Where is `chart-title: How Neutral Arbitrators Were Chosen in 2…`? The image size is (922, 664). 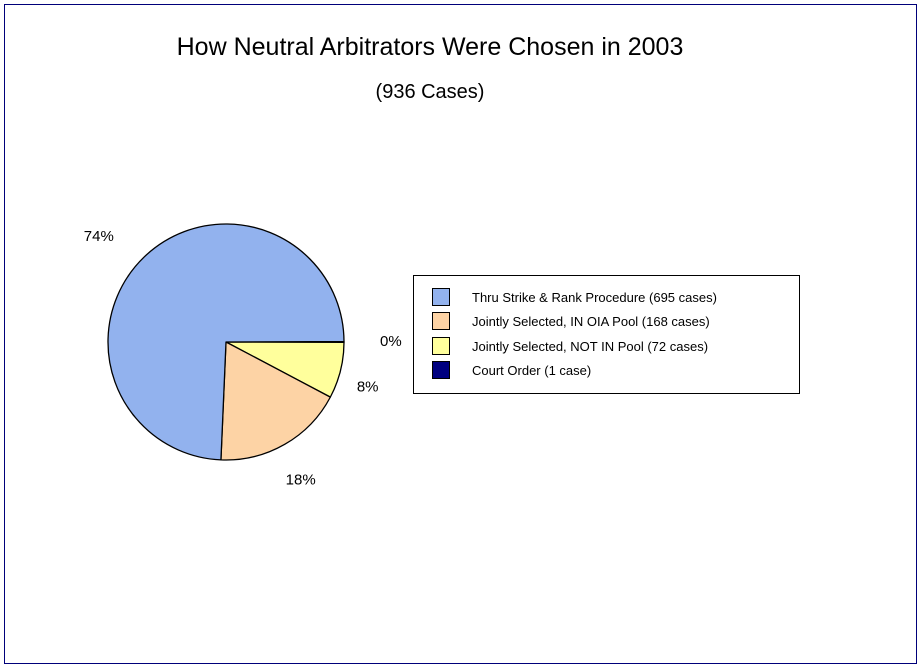
chart-title: How Neutral Arbitrators Were Chosen in 2… is located at coordinates (430, 47).